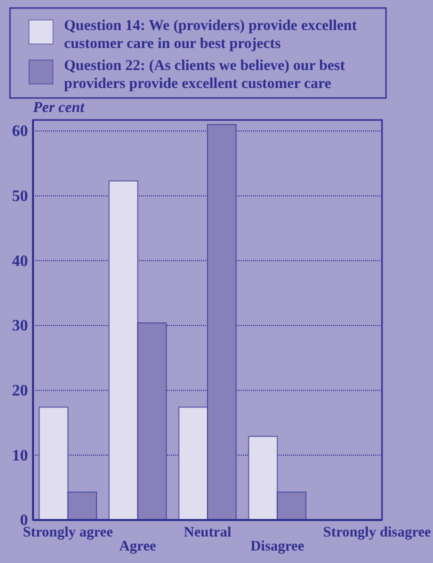 This screenshot has height=563, width=433. Describe the element at coordinates (277, 546) in the screenshot. I see `x-tick-label: Disagree` at that location.